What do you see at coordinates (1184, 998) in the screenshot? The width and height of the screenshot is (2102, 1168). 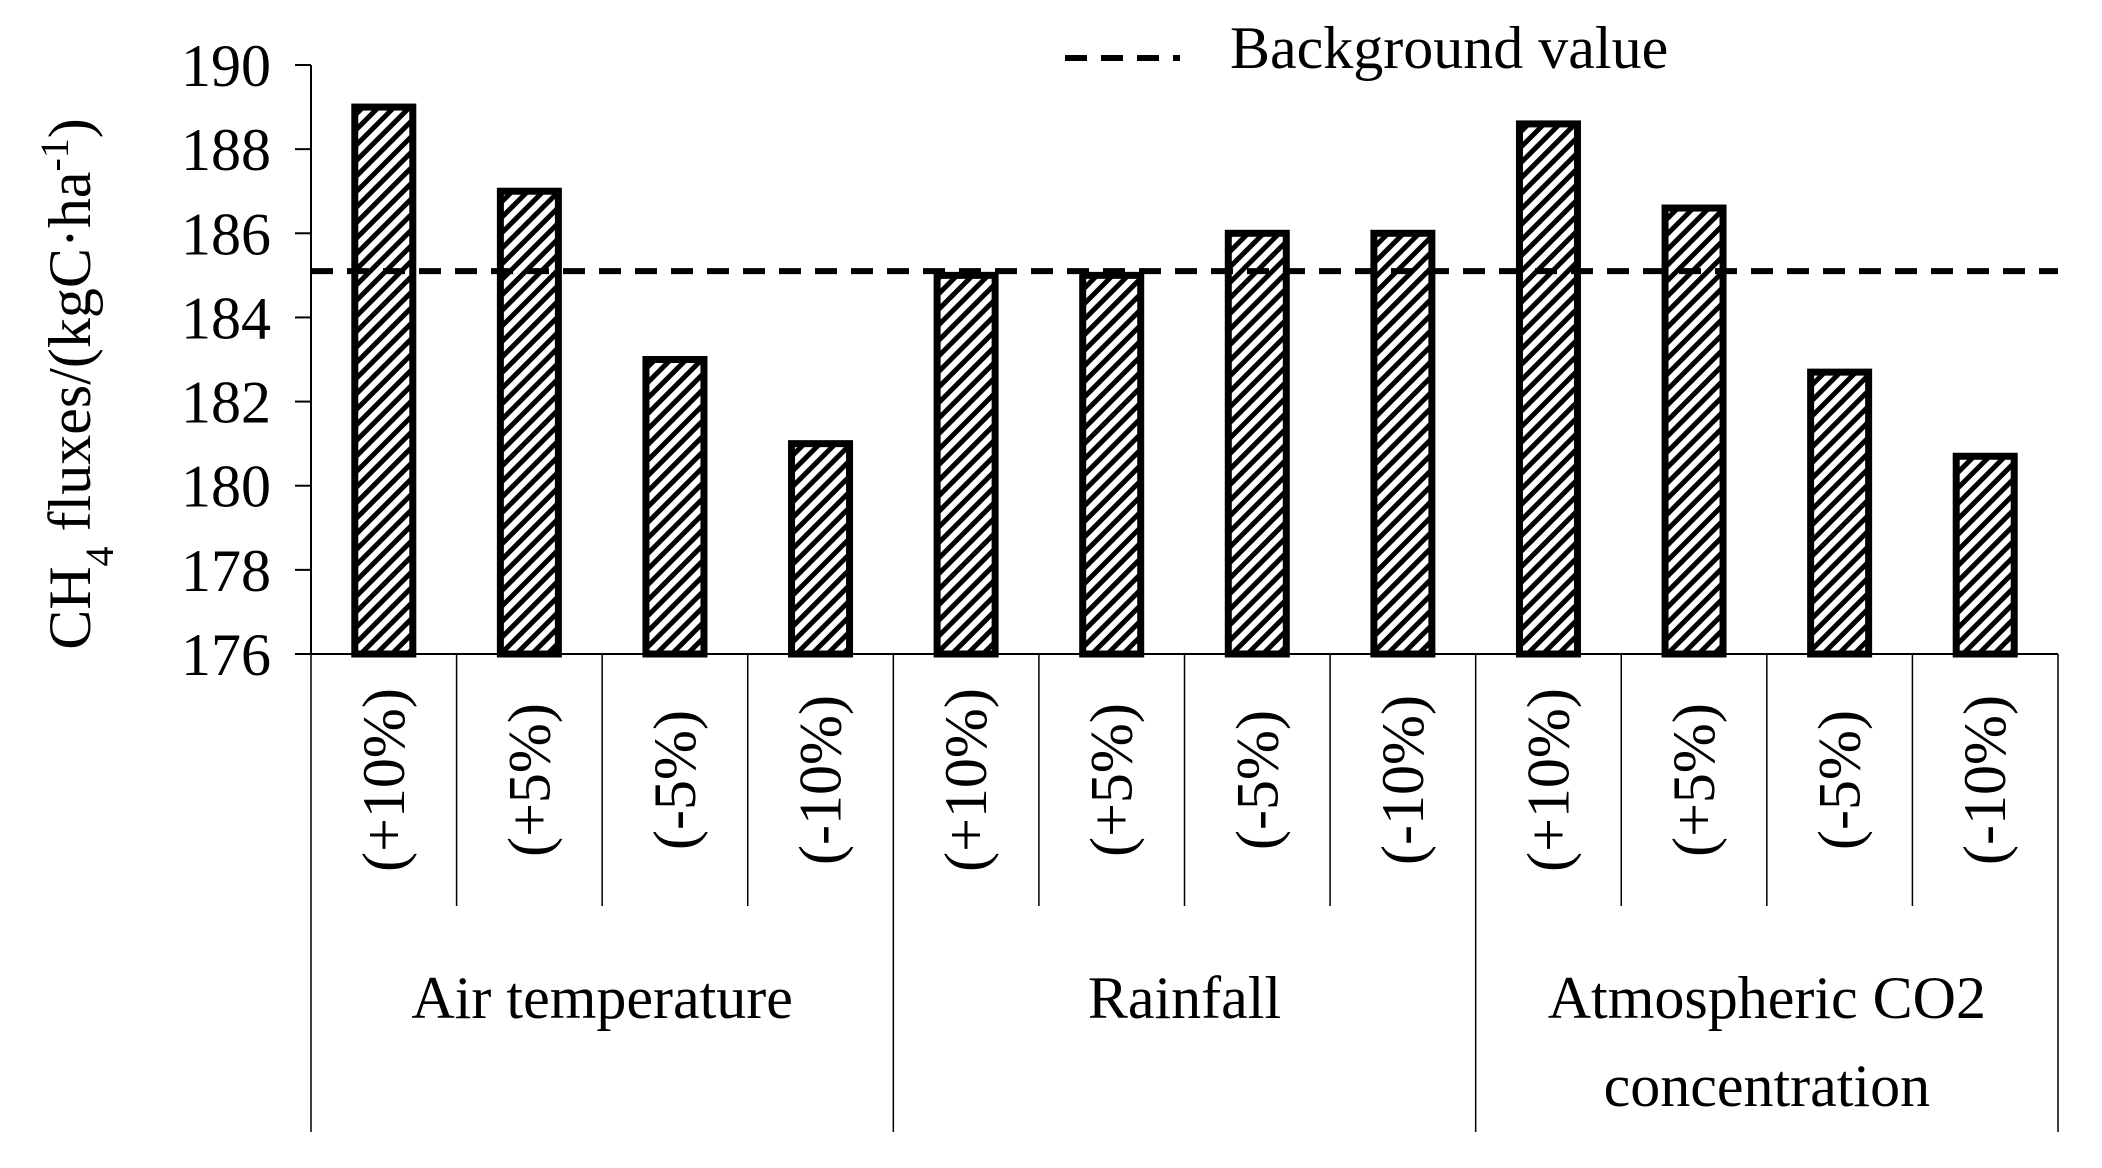 I see `x-group-label: Rainfall` at bounding box center [1184, 998].